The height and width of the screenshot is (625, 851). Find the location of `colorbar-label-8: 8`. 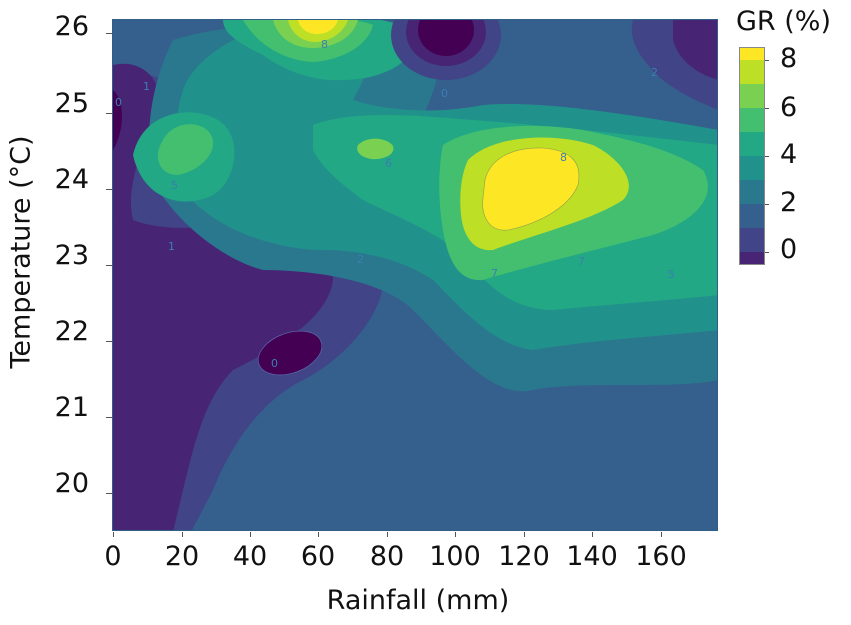

colorbar-label-8: 8 is located at coordinates (789, 58).